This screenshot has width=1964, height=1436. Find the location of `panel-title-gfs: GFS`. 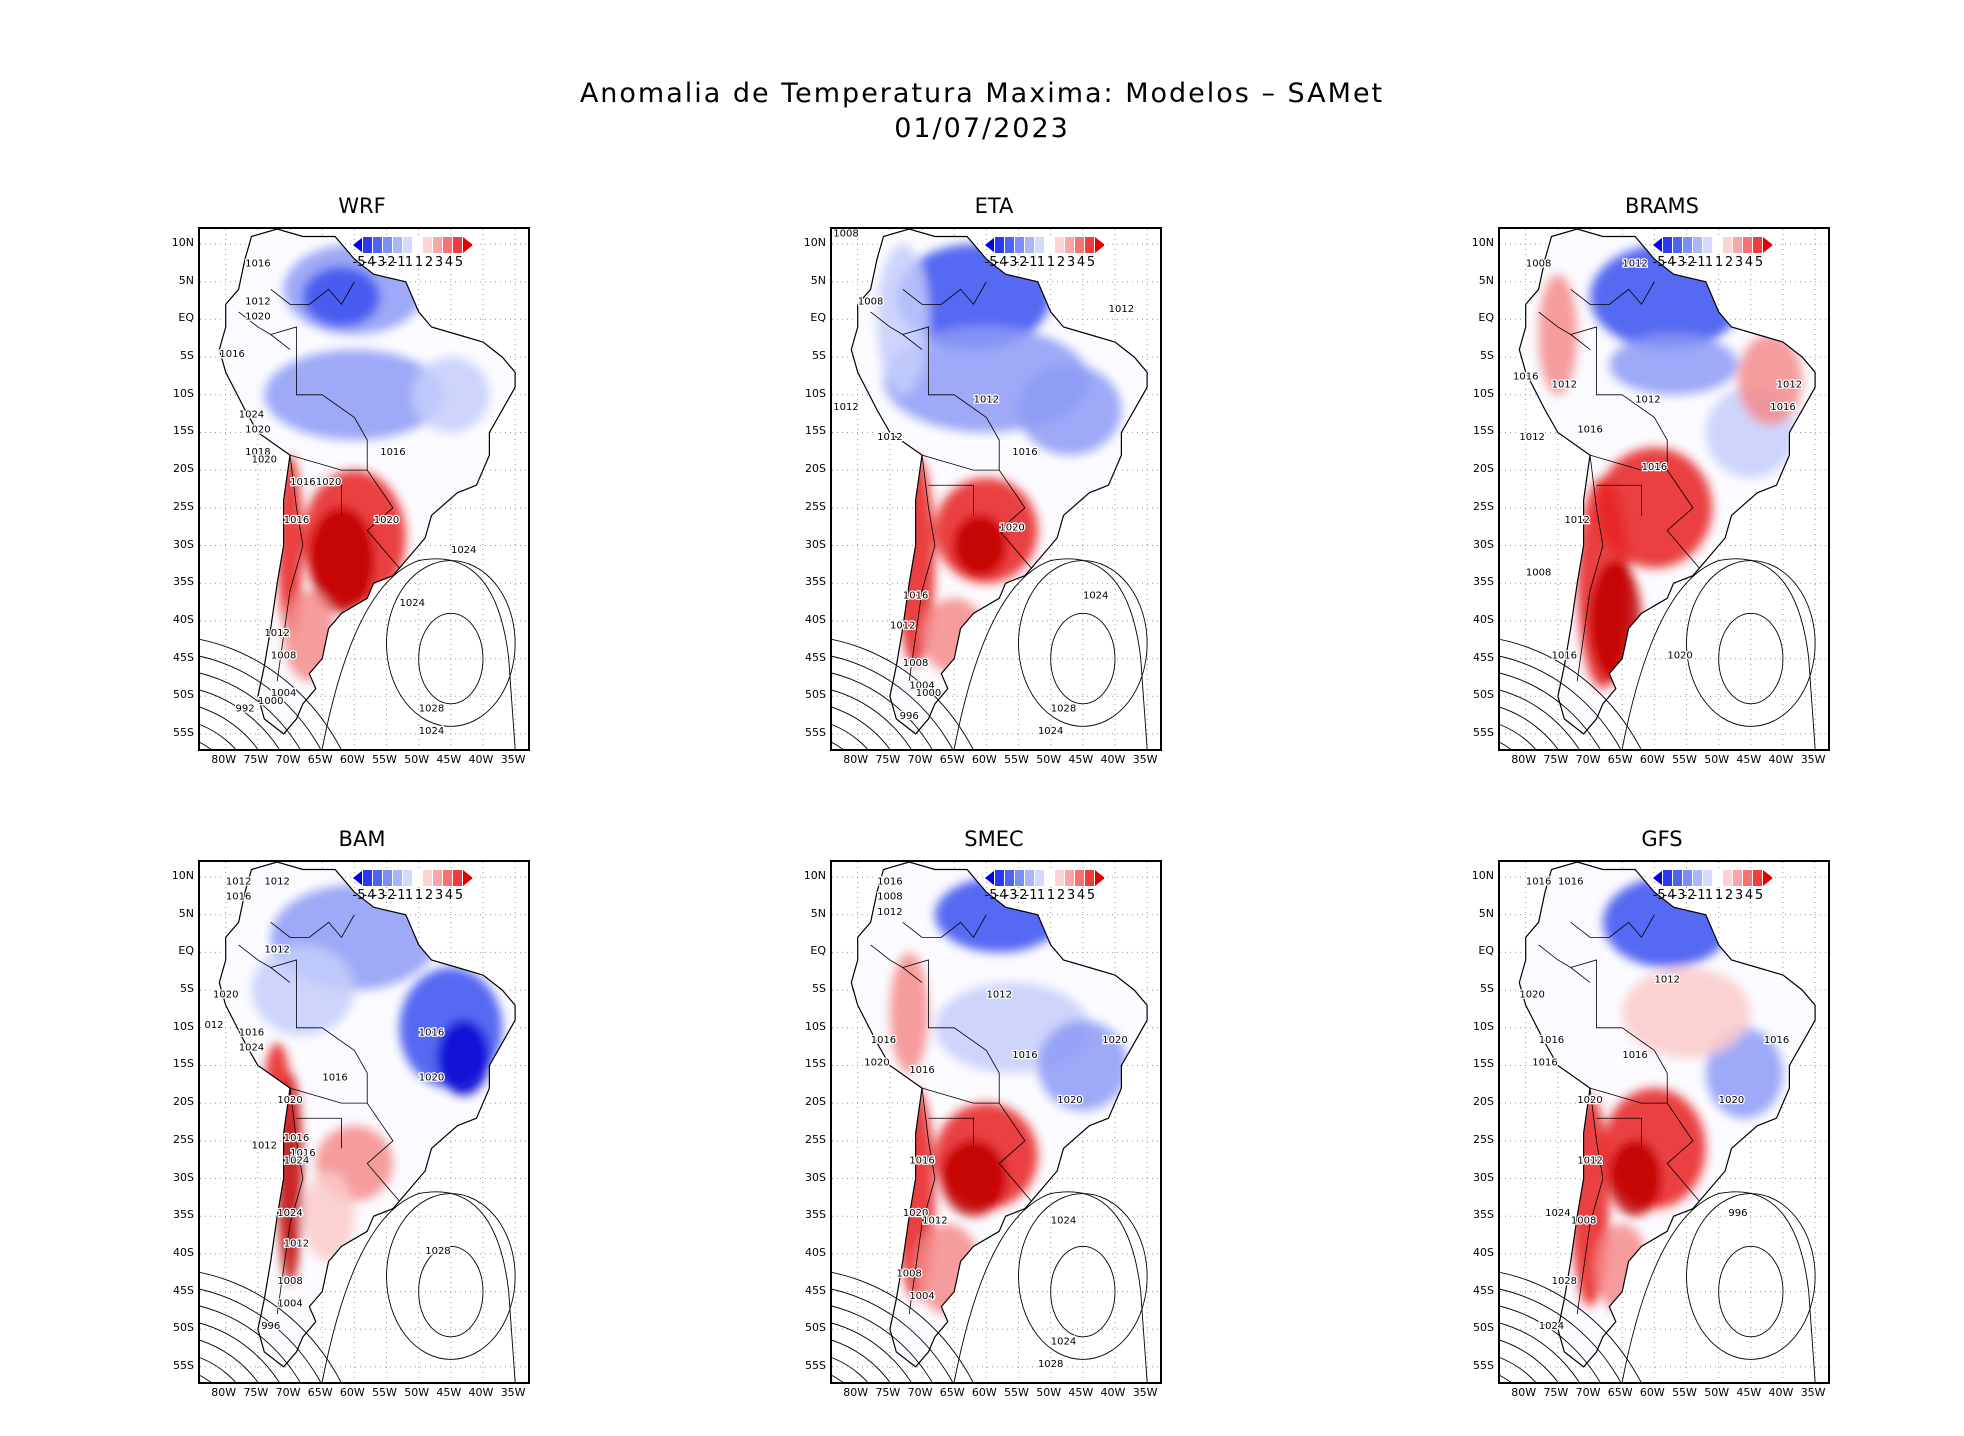

panel-title-gfs: GFS is located at coordinates (1662, 839).